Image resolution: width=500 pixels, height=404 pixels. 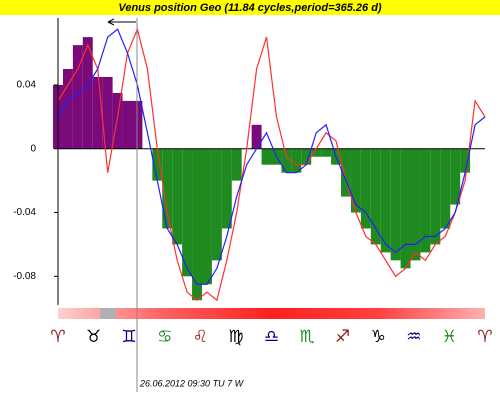 I want to click on title-bar, so click(x=250, y=7).